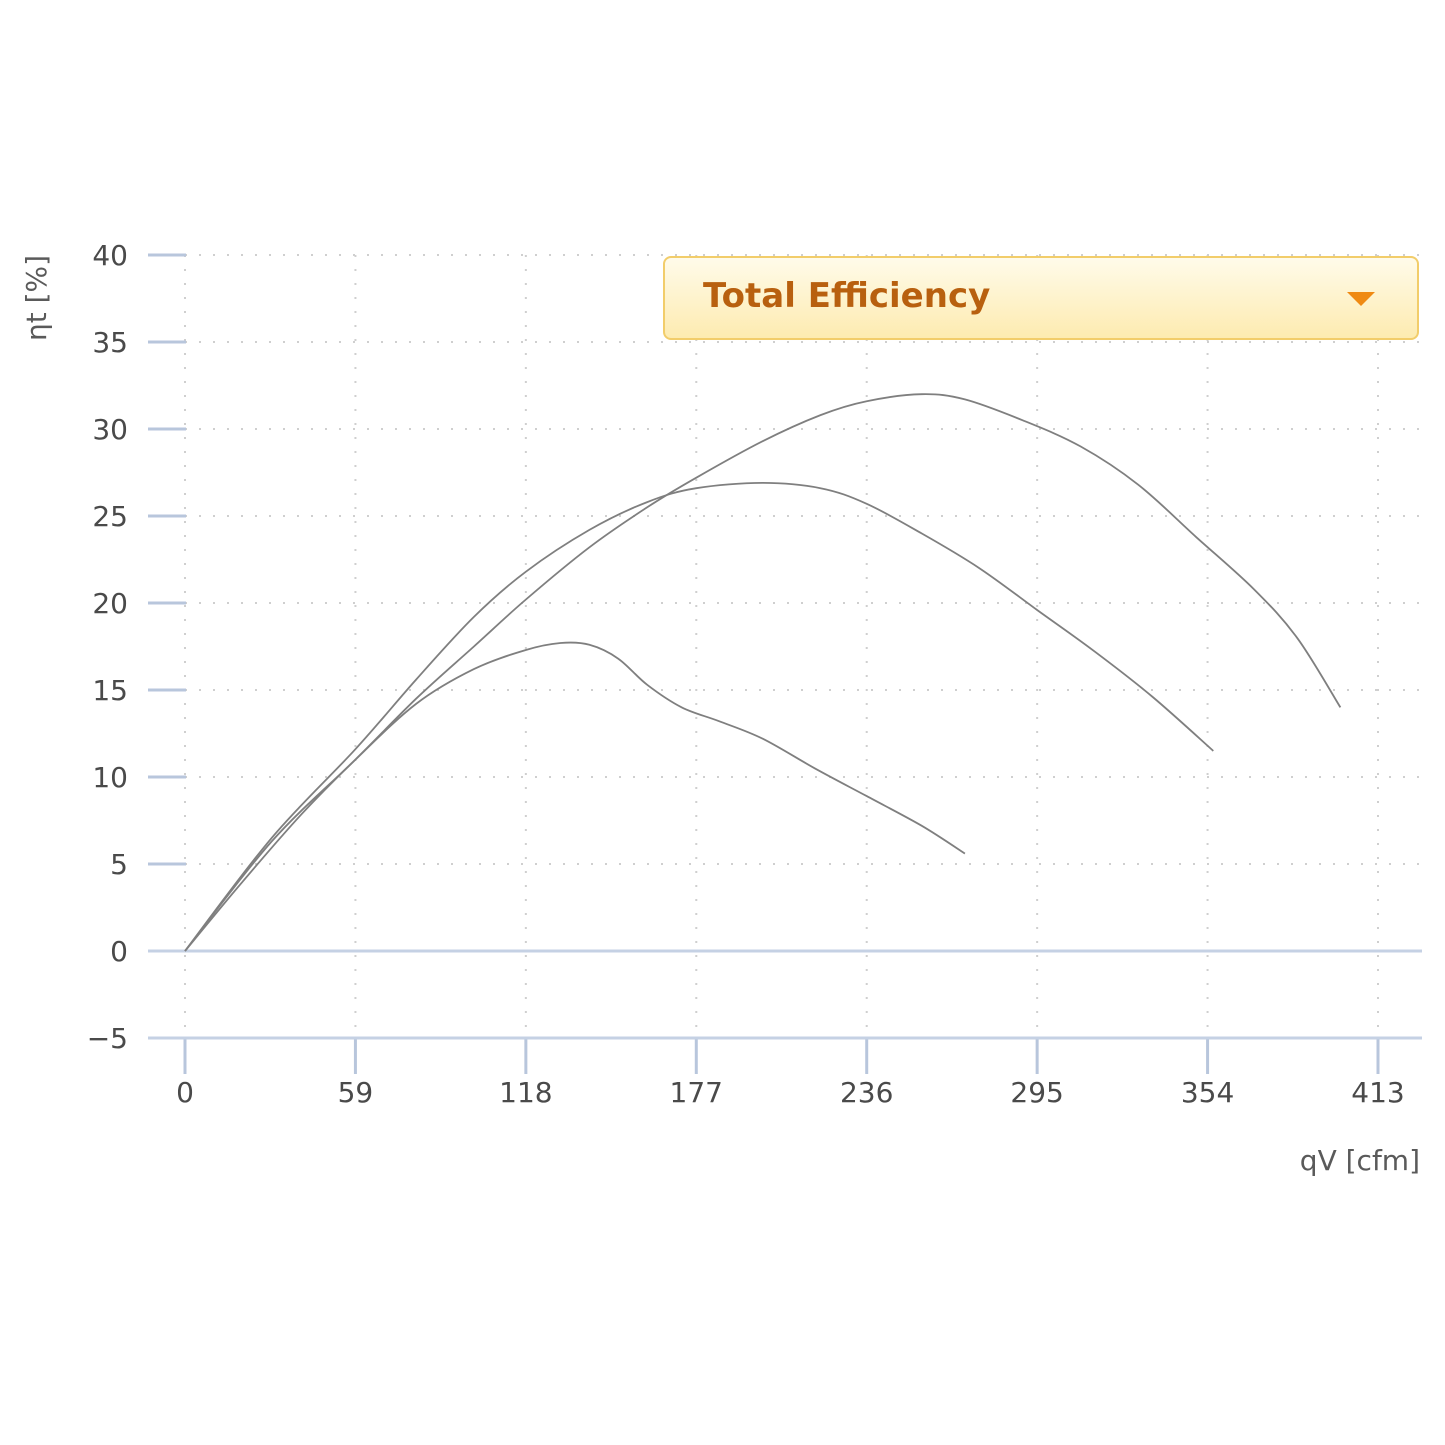 The height and width of the screenshot is (1445, 1445). Describe the element at coordinates (1377, 1092) in the screenshot. I see `x-tick-label: 413` at that location.